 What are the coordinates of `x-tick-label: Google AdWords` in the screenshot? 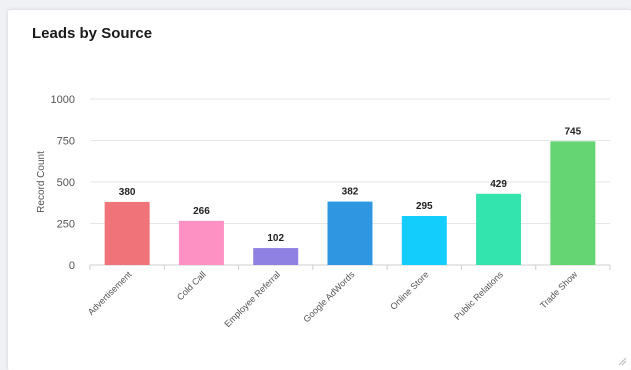 It's located at (328, 296).